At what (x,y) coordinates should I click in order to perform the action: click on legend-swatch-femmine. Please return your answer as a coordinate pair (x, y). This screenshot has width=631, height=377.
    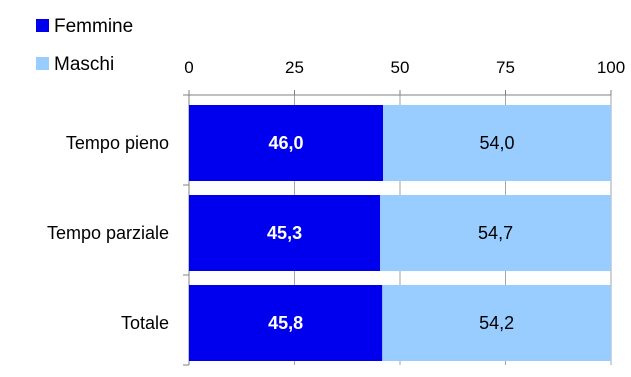
    Looking at the image, I should click on (42, 25).